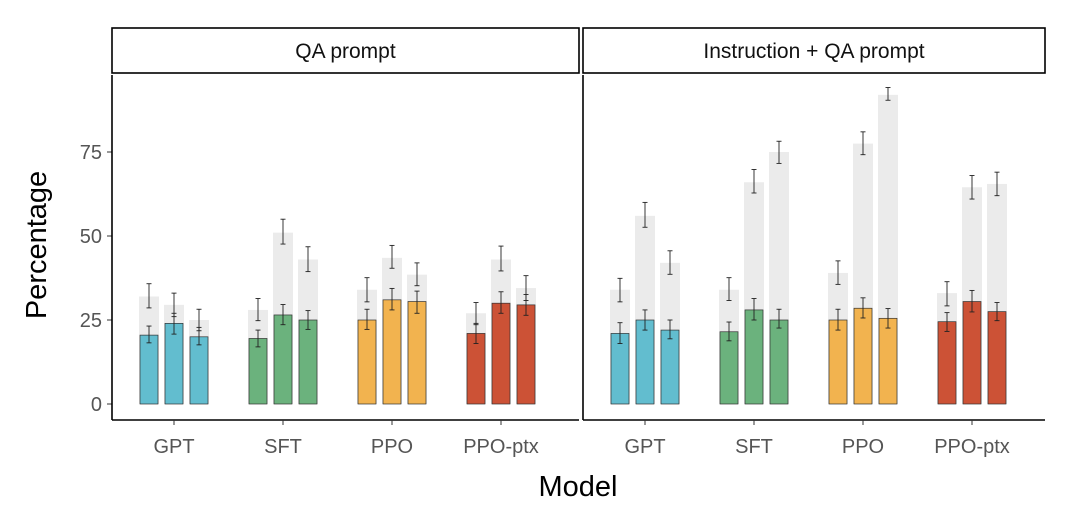 Image resolution: width=1080 pixels, height=509 pixels. What do you see at coordinates (96, 405) in the screenshot?
I see `y-tick-label: 0` at bounding box center [96, 405].